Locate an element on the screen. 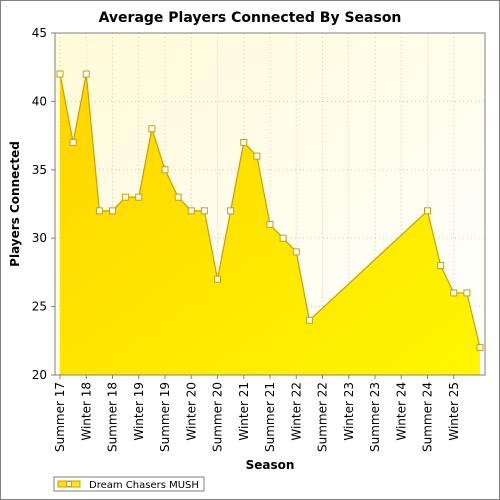 This screenshot has height=500, width=500. y-axis-title: Players Connected is located at coordinates (15, 204).